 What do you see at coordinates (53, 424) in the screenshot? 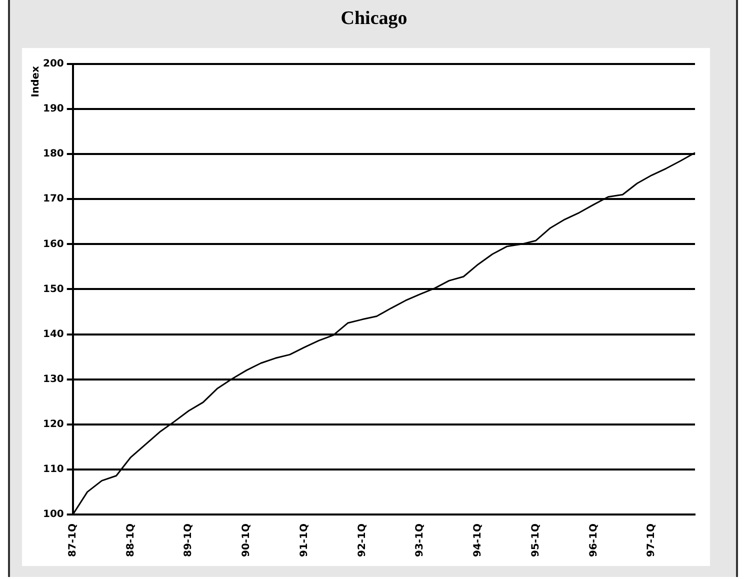
I see `y-tick-label: 120` at bounding box center [53, 424].